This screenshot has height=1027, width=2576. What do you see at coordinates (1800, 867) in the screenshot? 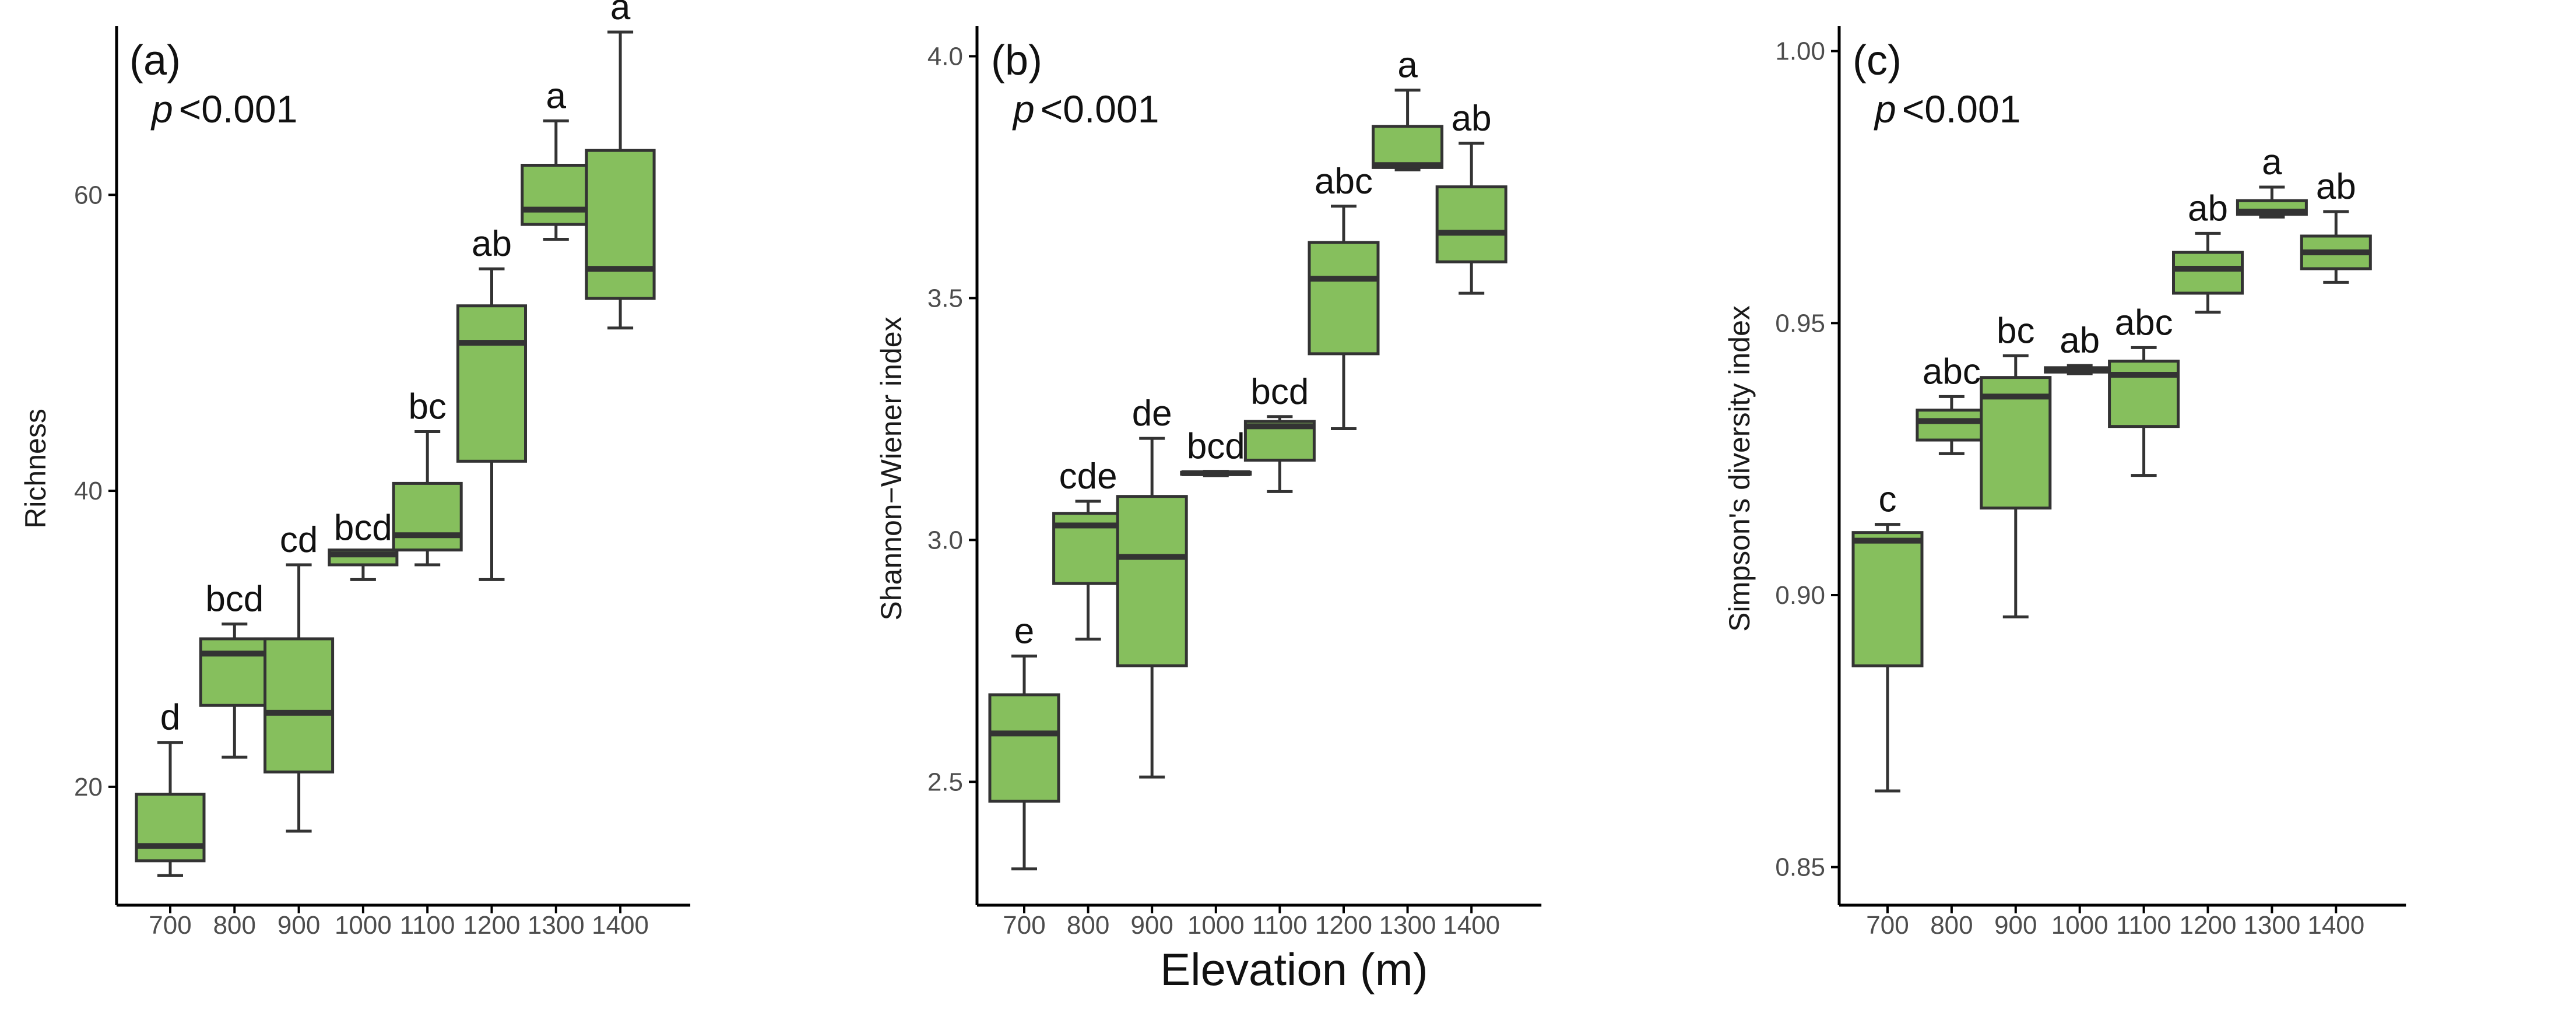
I see `y-tick-label: 0.85` at bounding box center [1800, 867].